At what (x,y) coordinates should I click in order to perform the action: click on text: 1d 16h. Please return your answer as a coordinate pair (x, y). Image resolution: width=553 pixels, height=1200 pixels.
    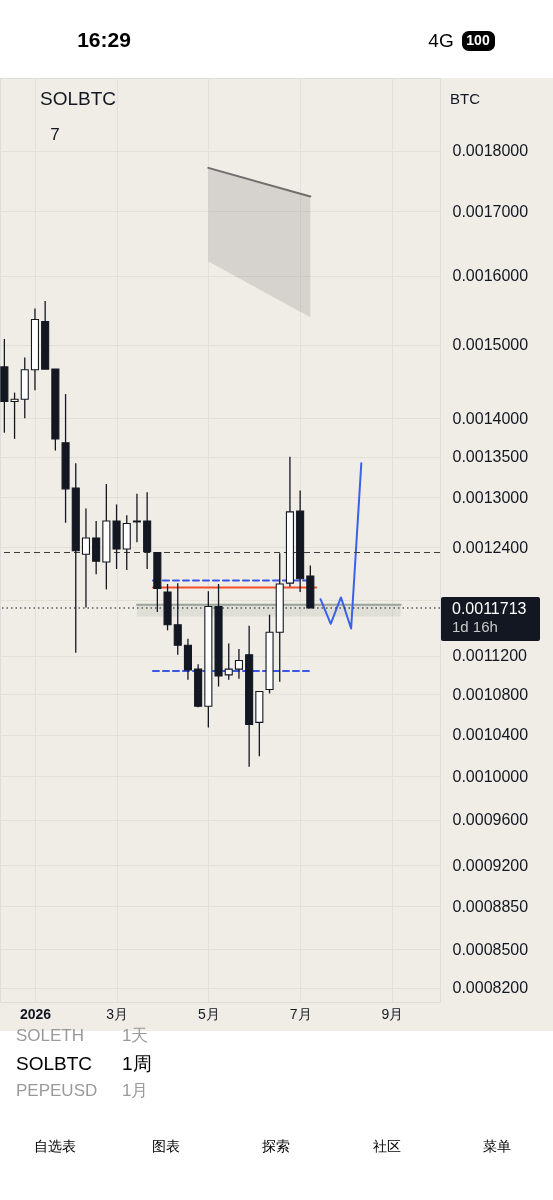
    Looking at the image, I should click on (475, 626).